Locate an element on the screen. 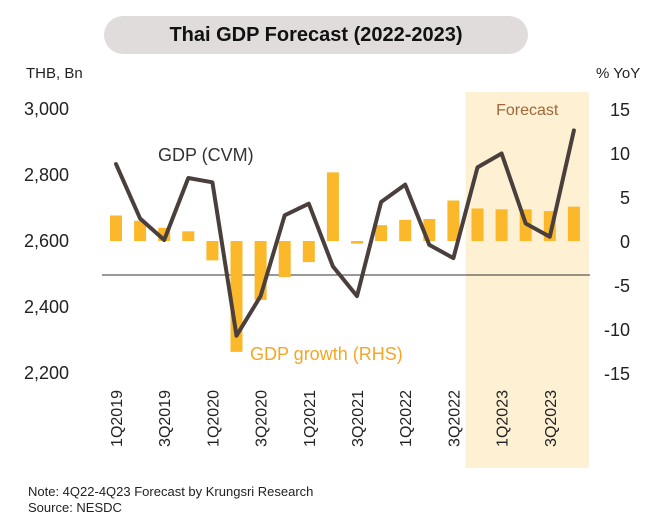 This screenshot has height=532, width=670. right-tick-label: 15 is located at coordinates (620, 110).